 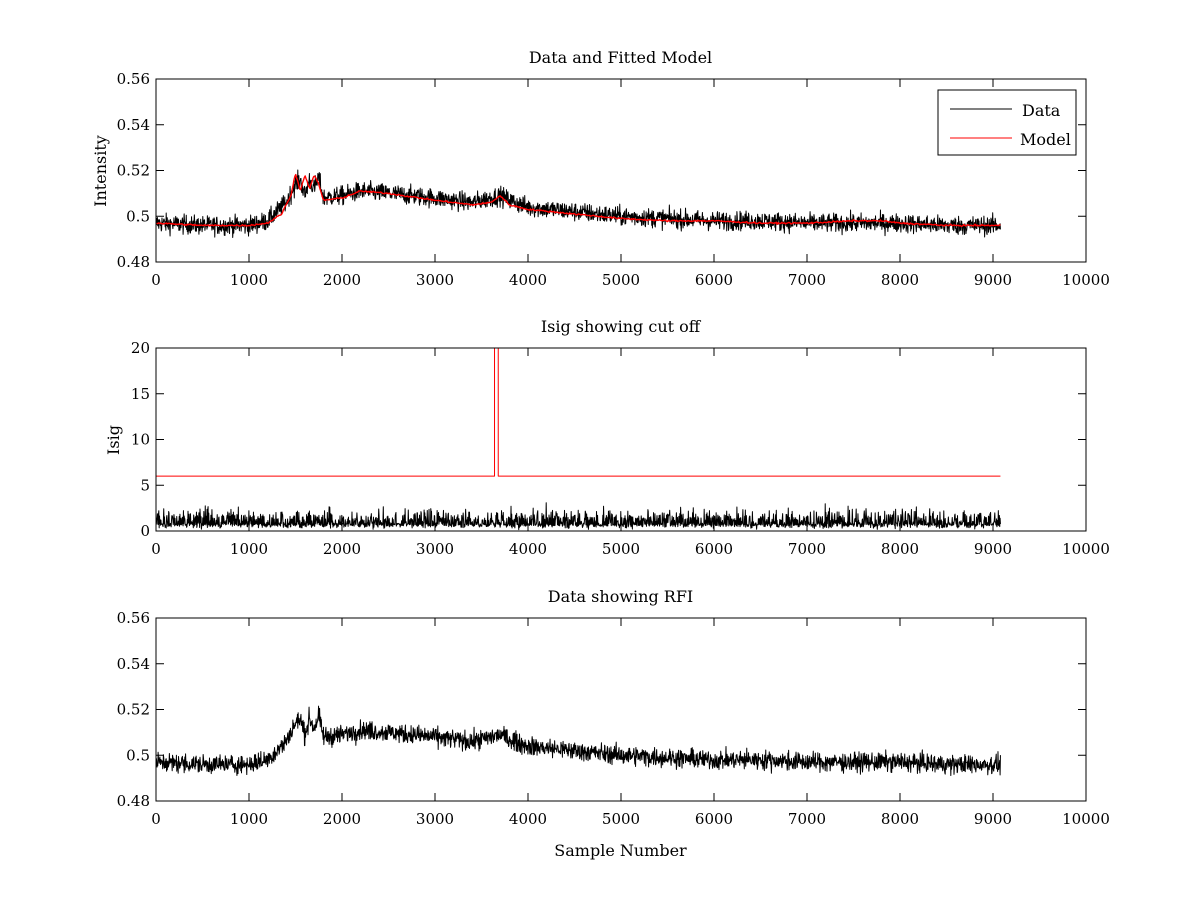 I want to click on y-tick-label: 10, so click(x=140, y=440).